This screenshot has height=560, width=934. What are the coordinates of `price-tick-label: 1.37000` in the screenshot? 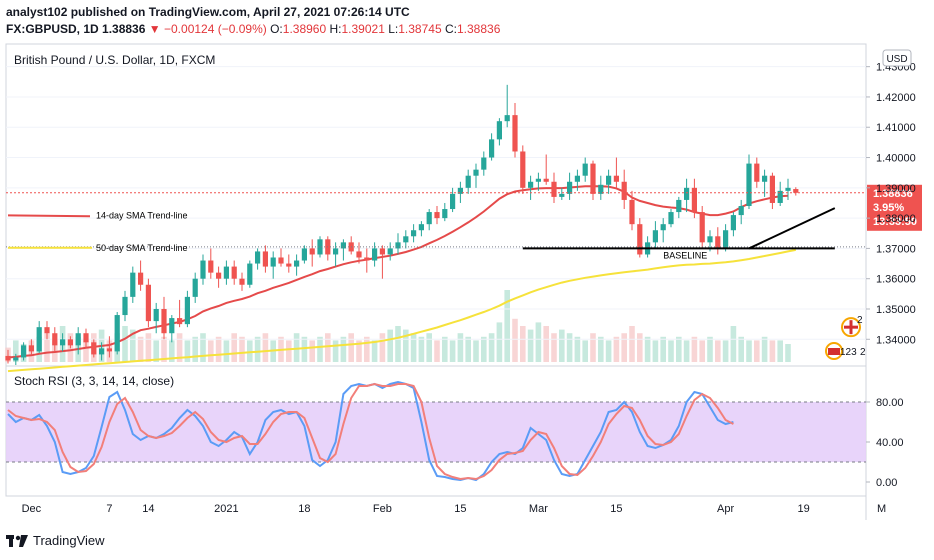 It's located at (896, 249).